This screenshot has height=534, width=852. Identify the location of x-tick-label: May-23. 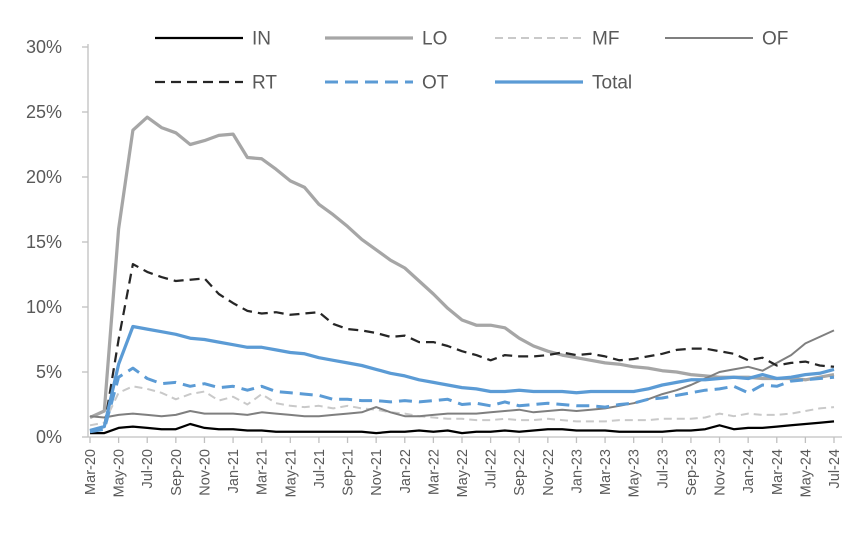
(635, 473).